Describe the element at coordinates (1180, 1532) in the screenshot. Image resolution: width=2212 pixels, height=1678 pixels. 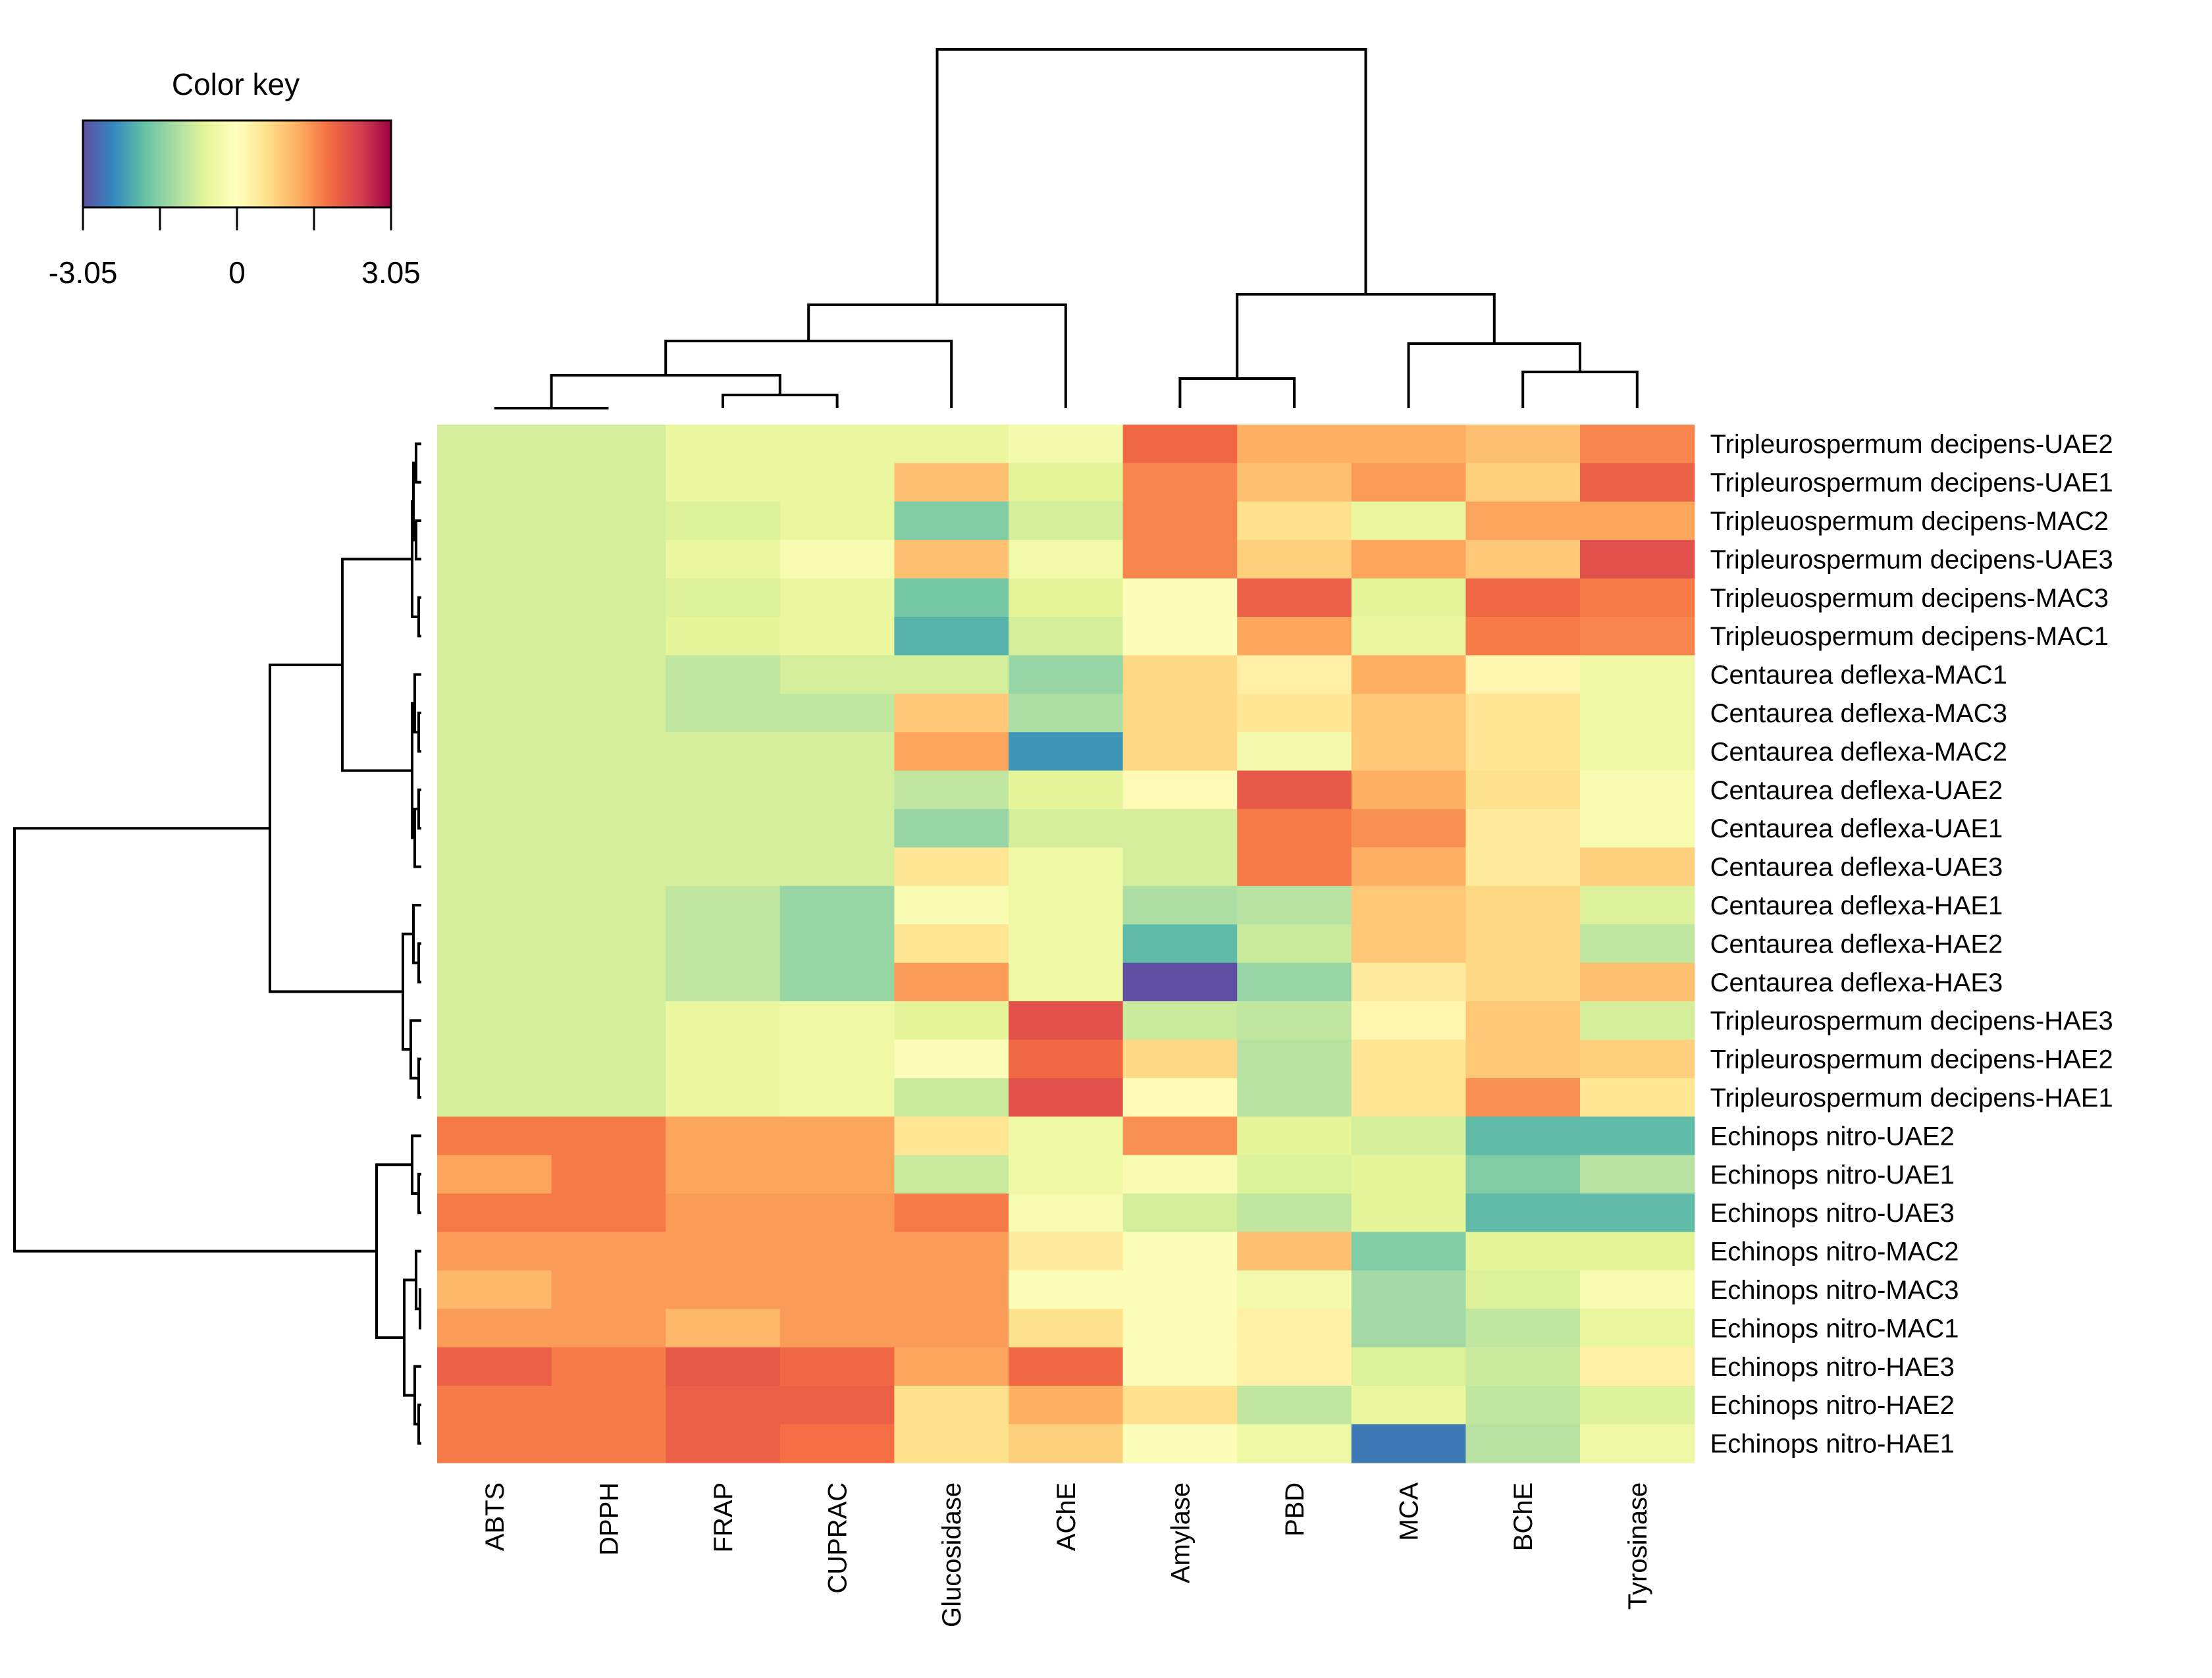
I see `column-label: Amylase` at that location.